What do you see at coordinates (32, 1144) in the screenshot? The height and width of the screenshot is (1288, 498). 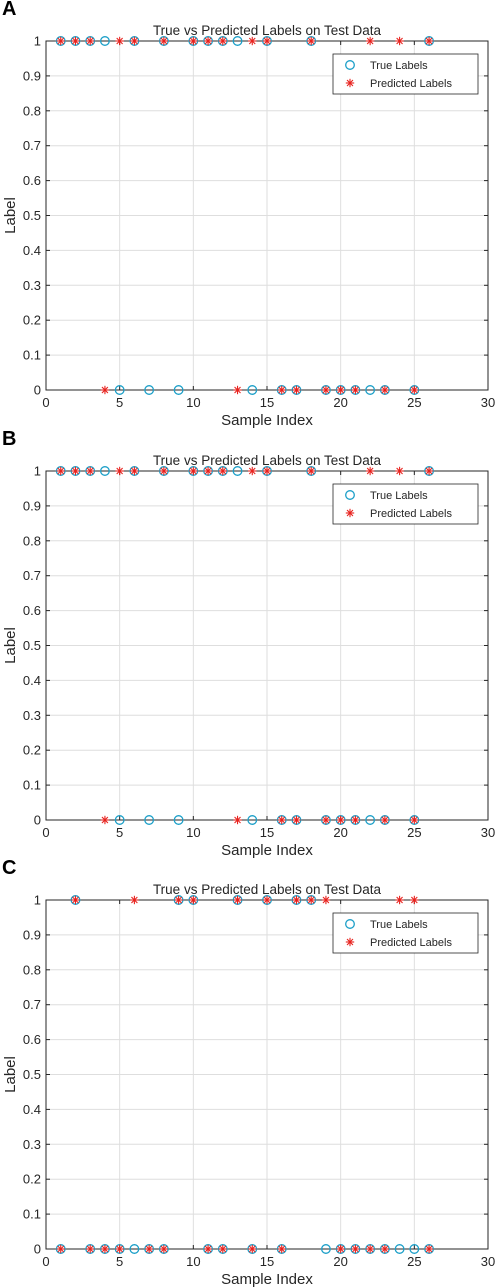 I see `y-tick-label: 0.3` at bounding box center [32, 1144].